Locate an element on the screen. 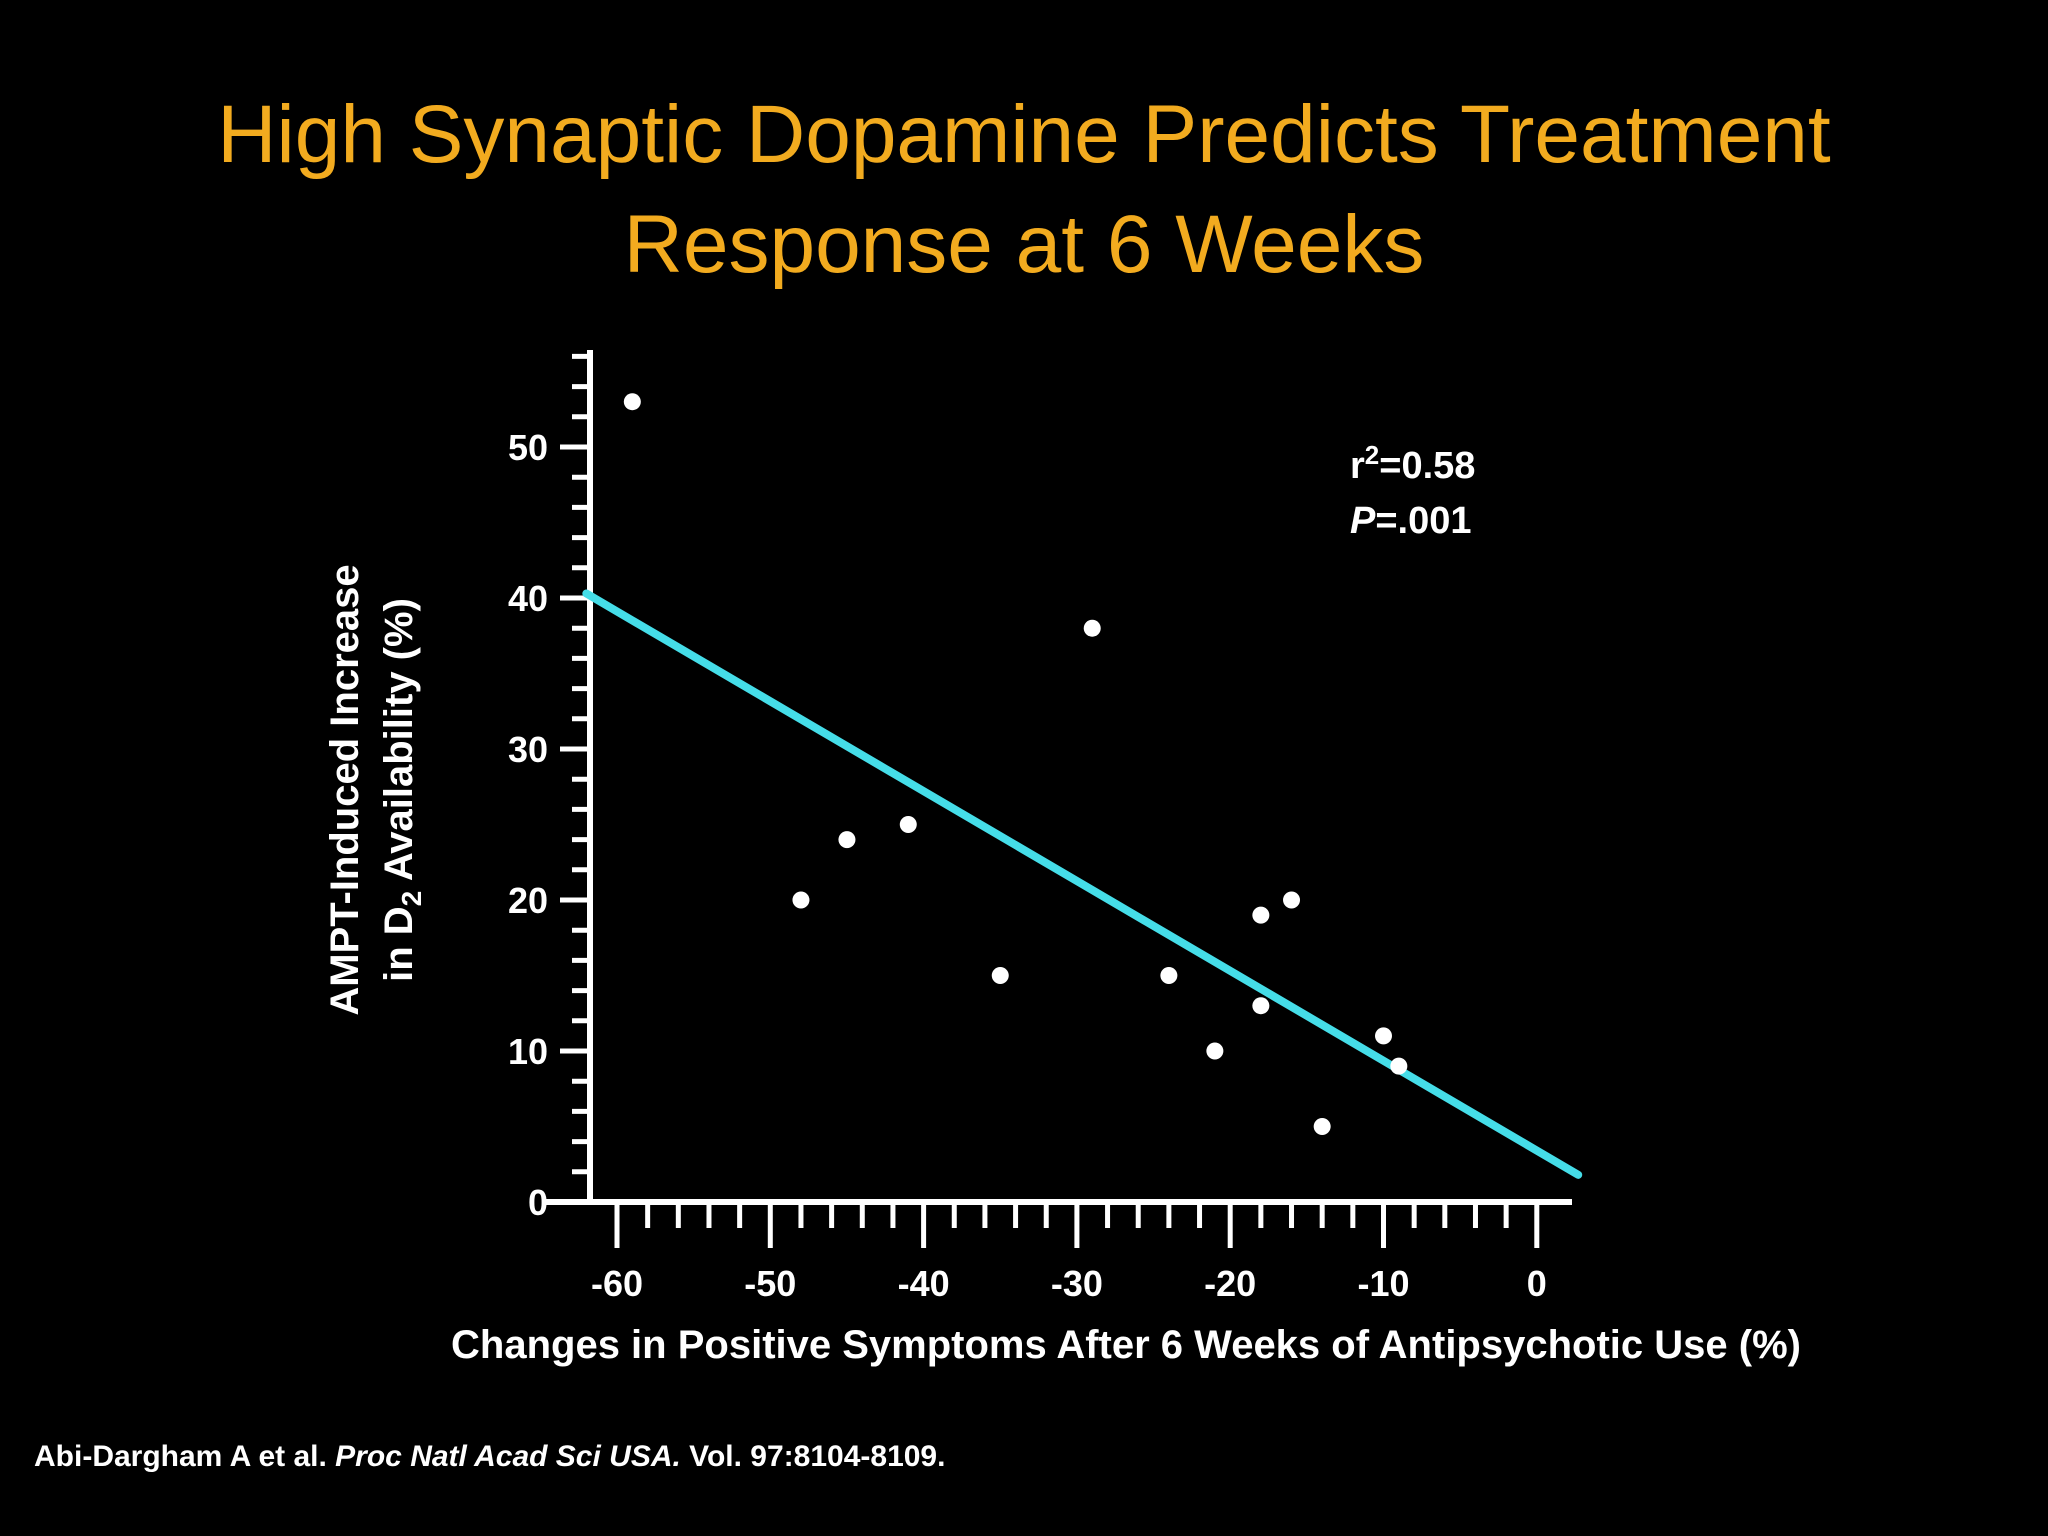  x-tick-label: -30 is located at coordinates (1077, 1283).